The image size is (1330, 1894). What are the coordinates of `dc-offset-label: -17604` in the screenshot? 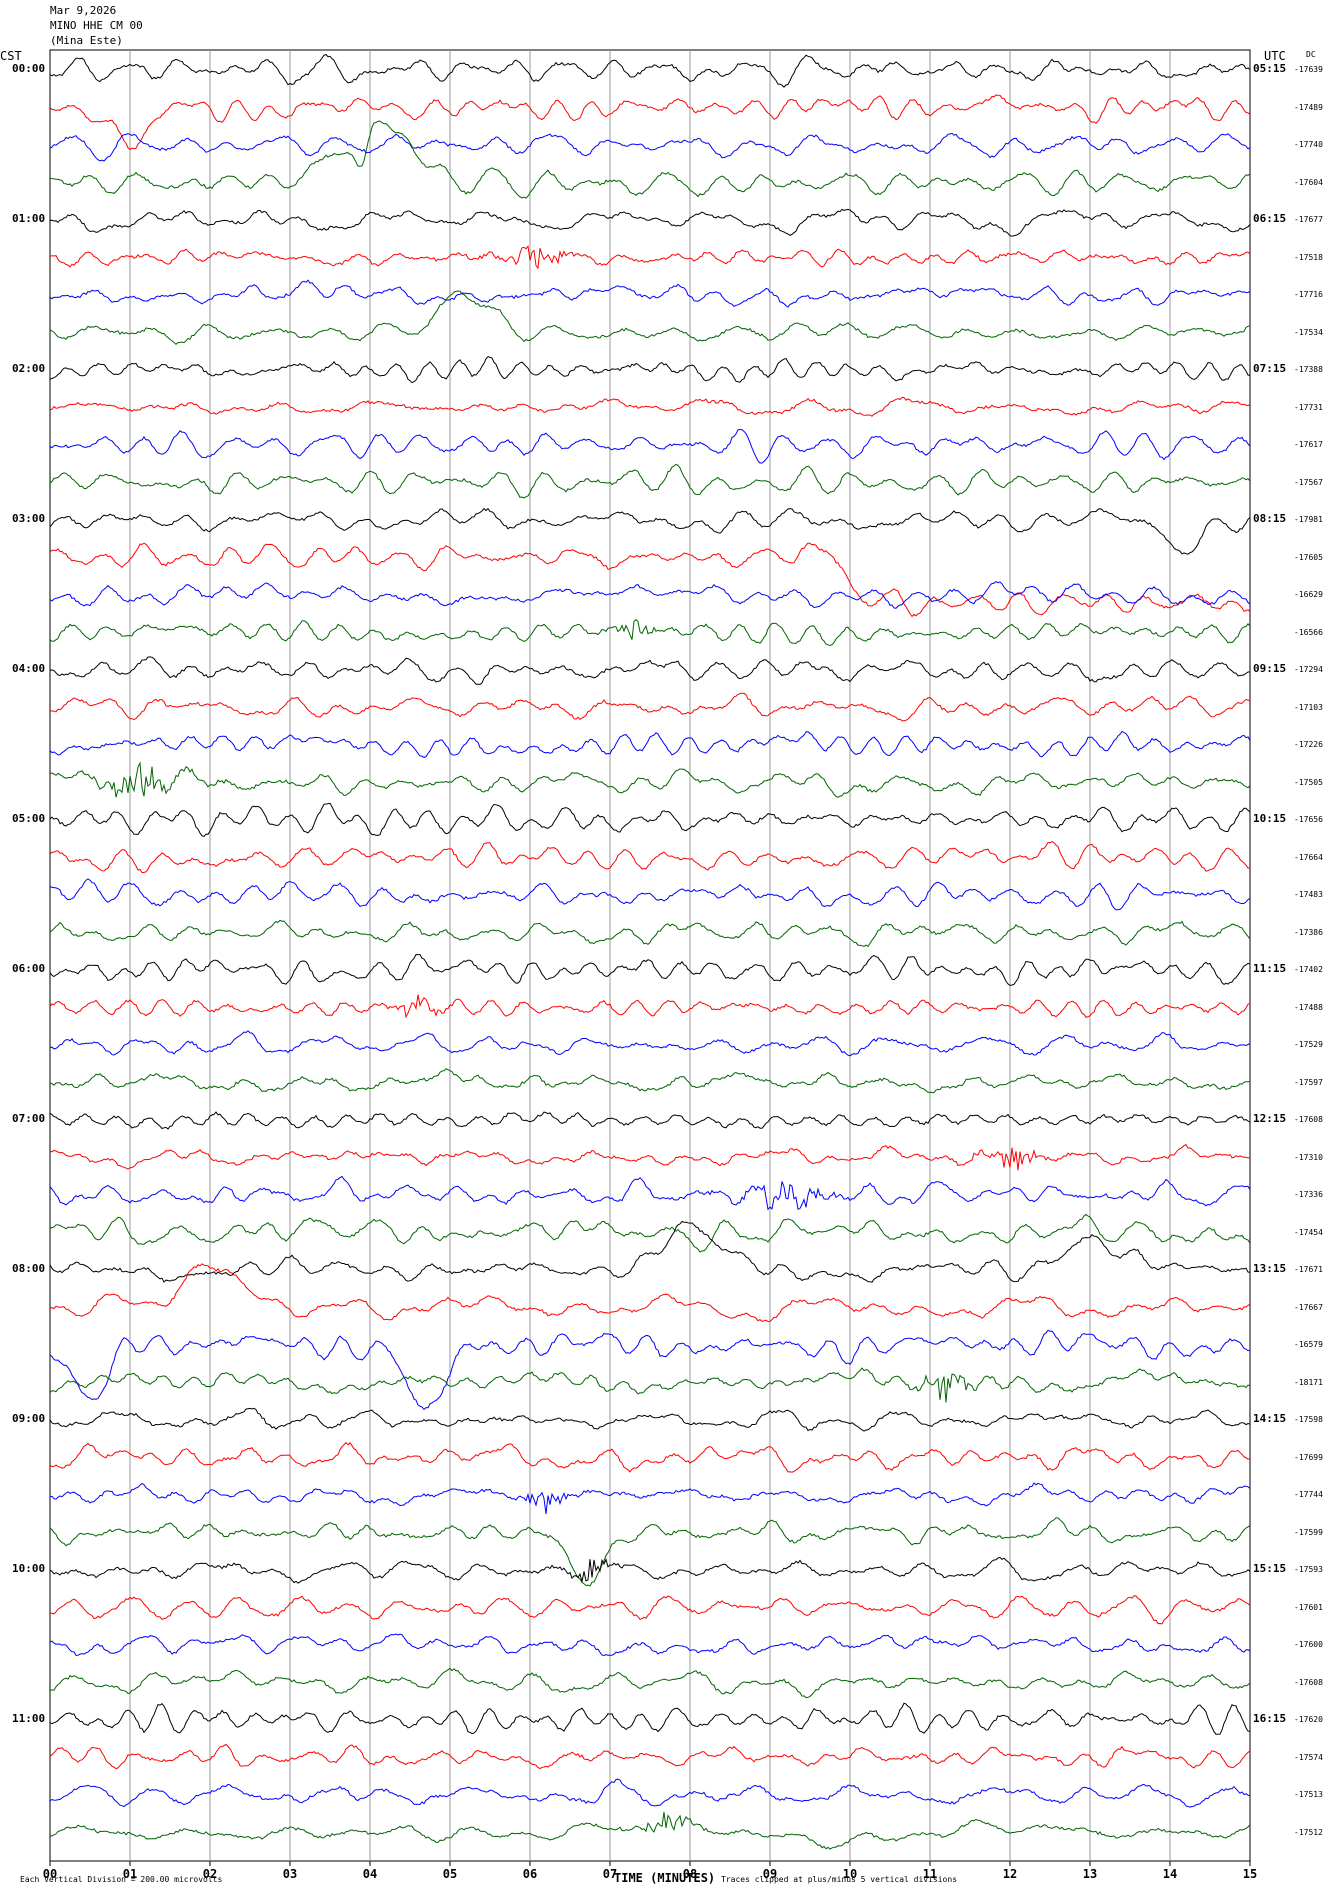 It's located at (1308, 182).